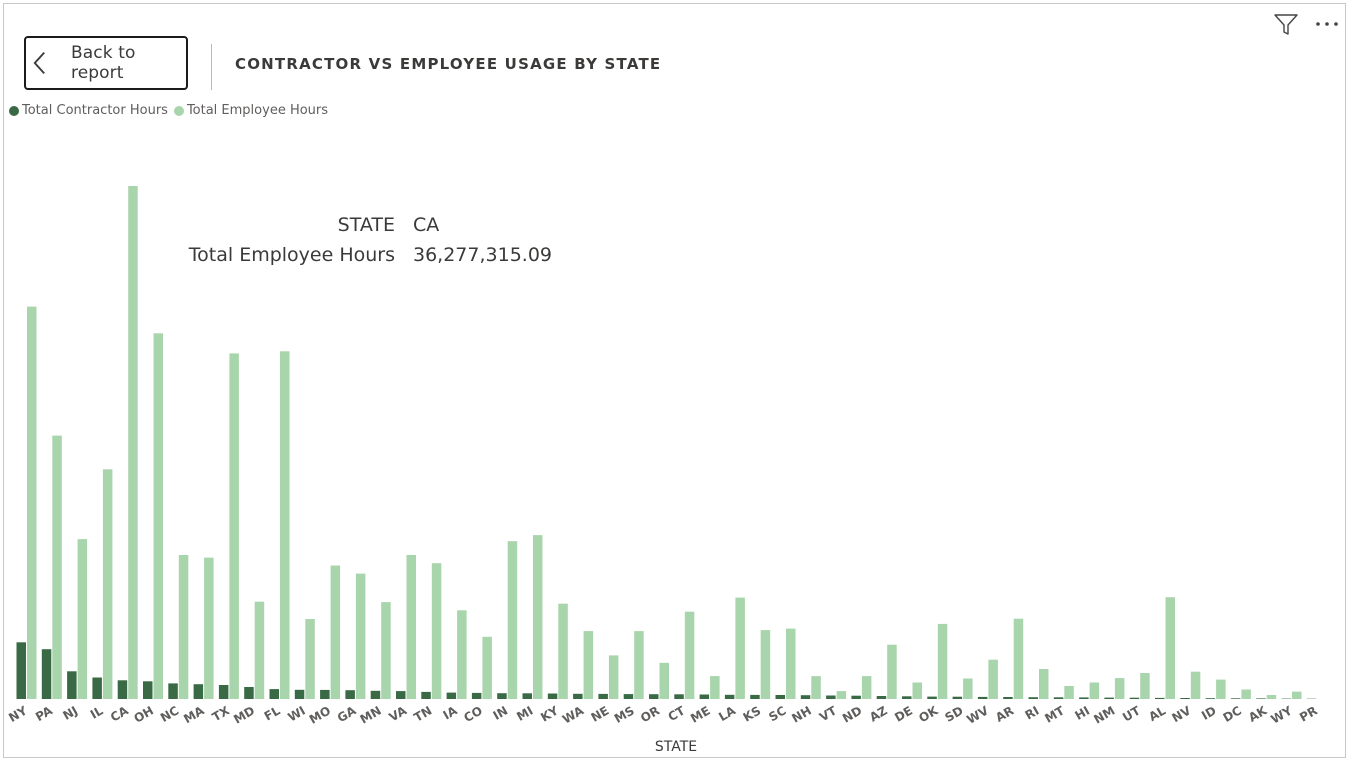  What do you see at coordinates (1221, 689) in the screenshot?
I see `bar-employee-id` at bounding box center [1221, 689].